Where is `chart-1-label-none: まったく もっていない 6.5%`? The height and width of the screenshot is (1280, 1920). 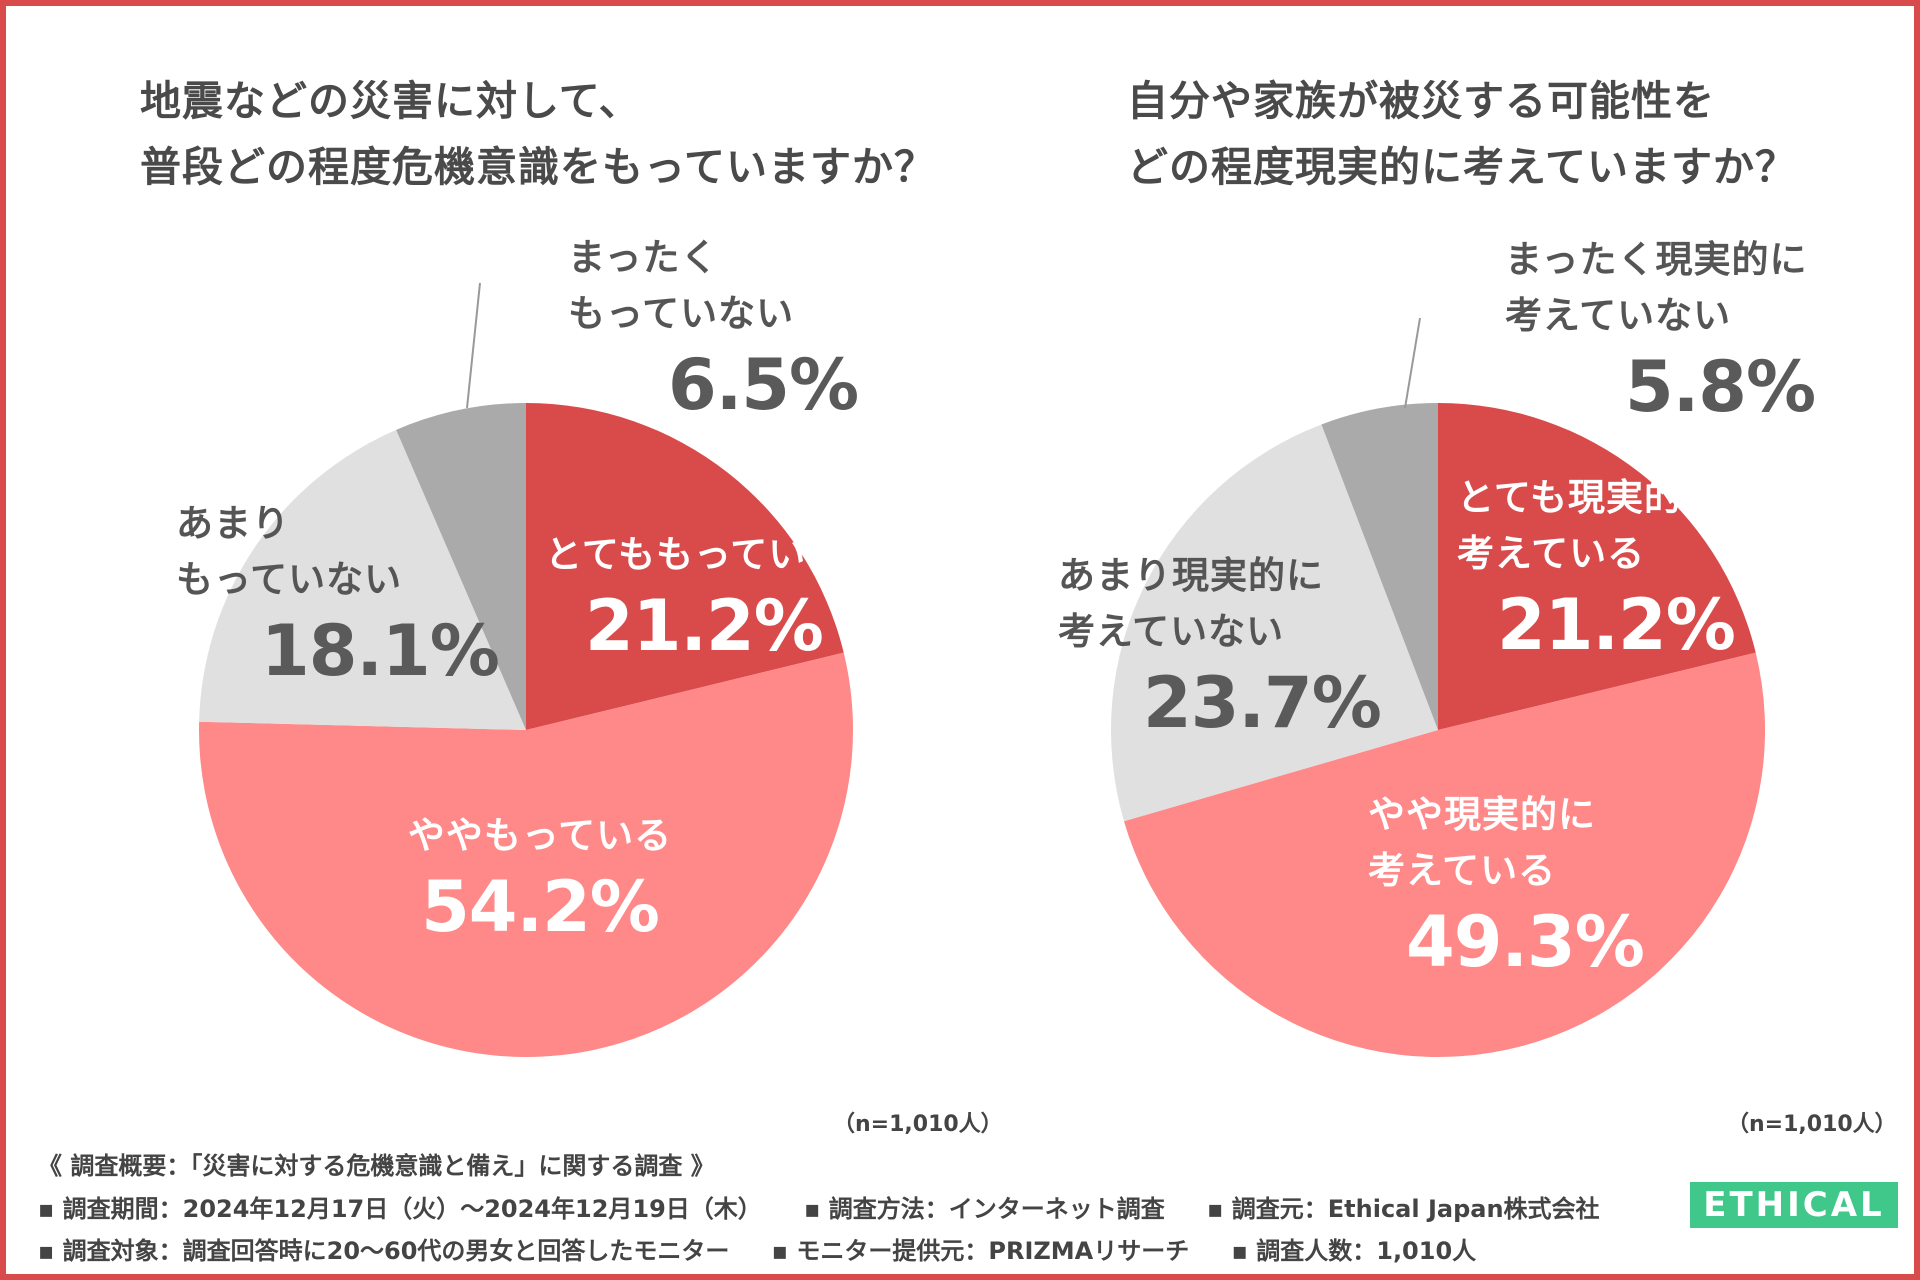
chart-1-label-none: まったく もっていない 6.5% is located at coordinates (713, 329).